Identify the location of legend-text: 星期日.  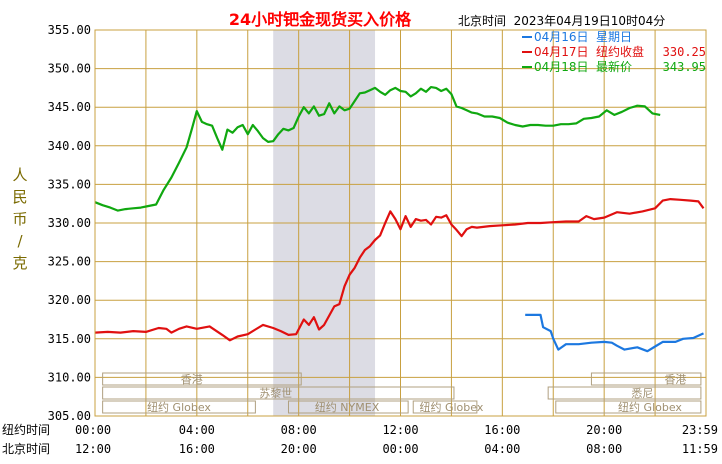
(614, 37).